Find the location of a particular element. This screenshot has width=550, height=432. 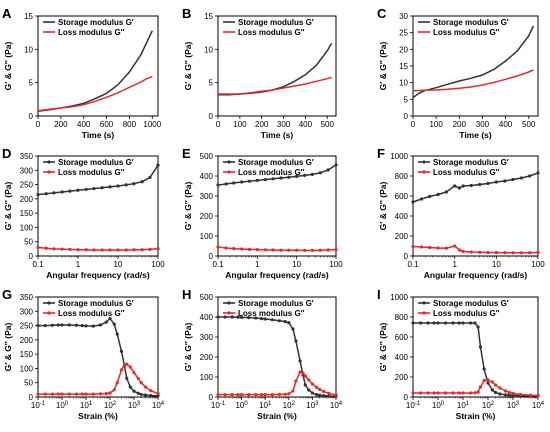

panel-letter: I is located at coordinates (379, 294).